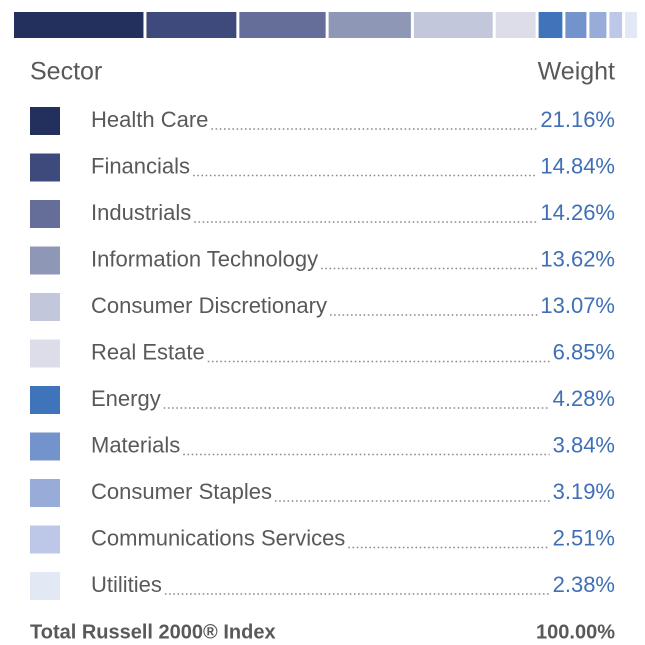  I want to click on sector-label: Materials, so click(135, 444).